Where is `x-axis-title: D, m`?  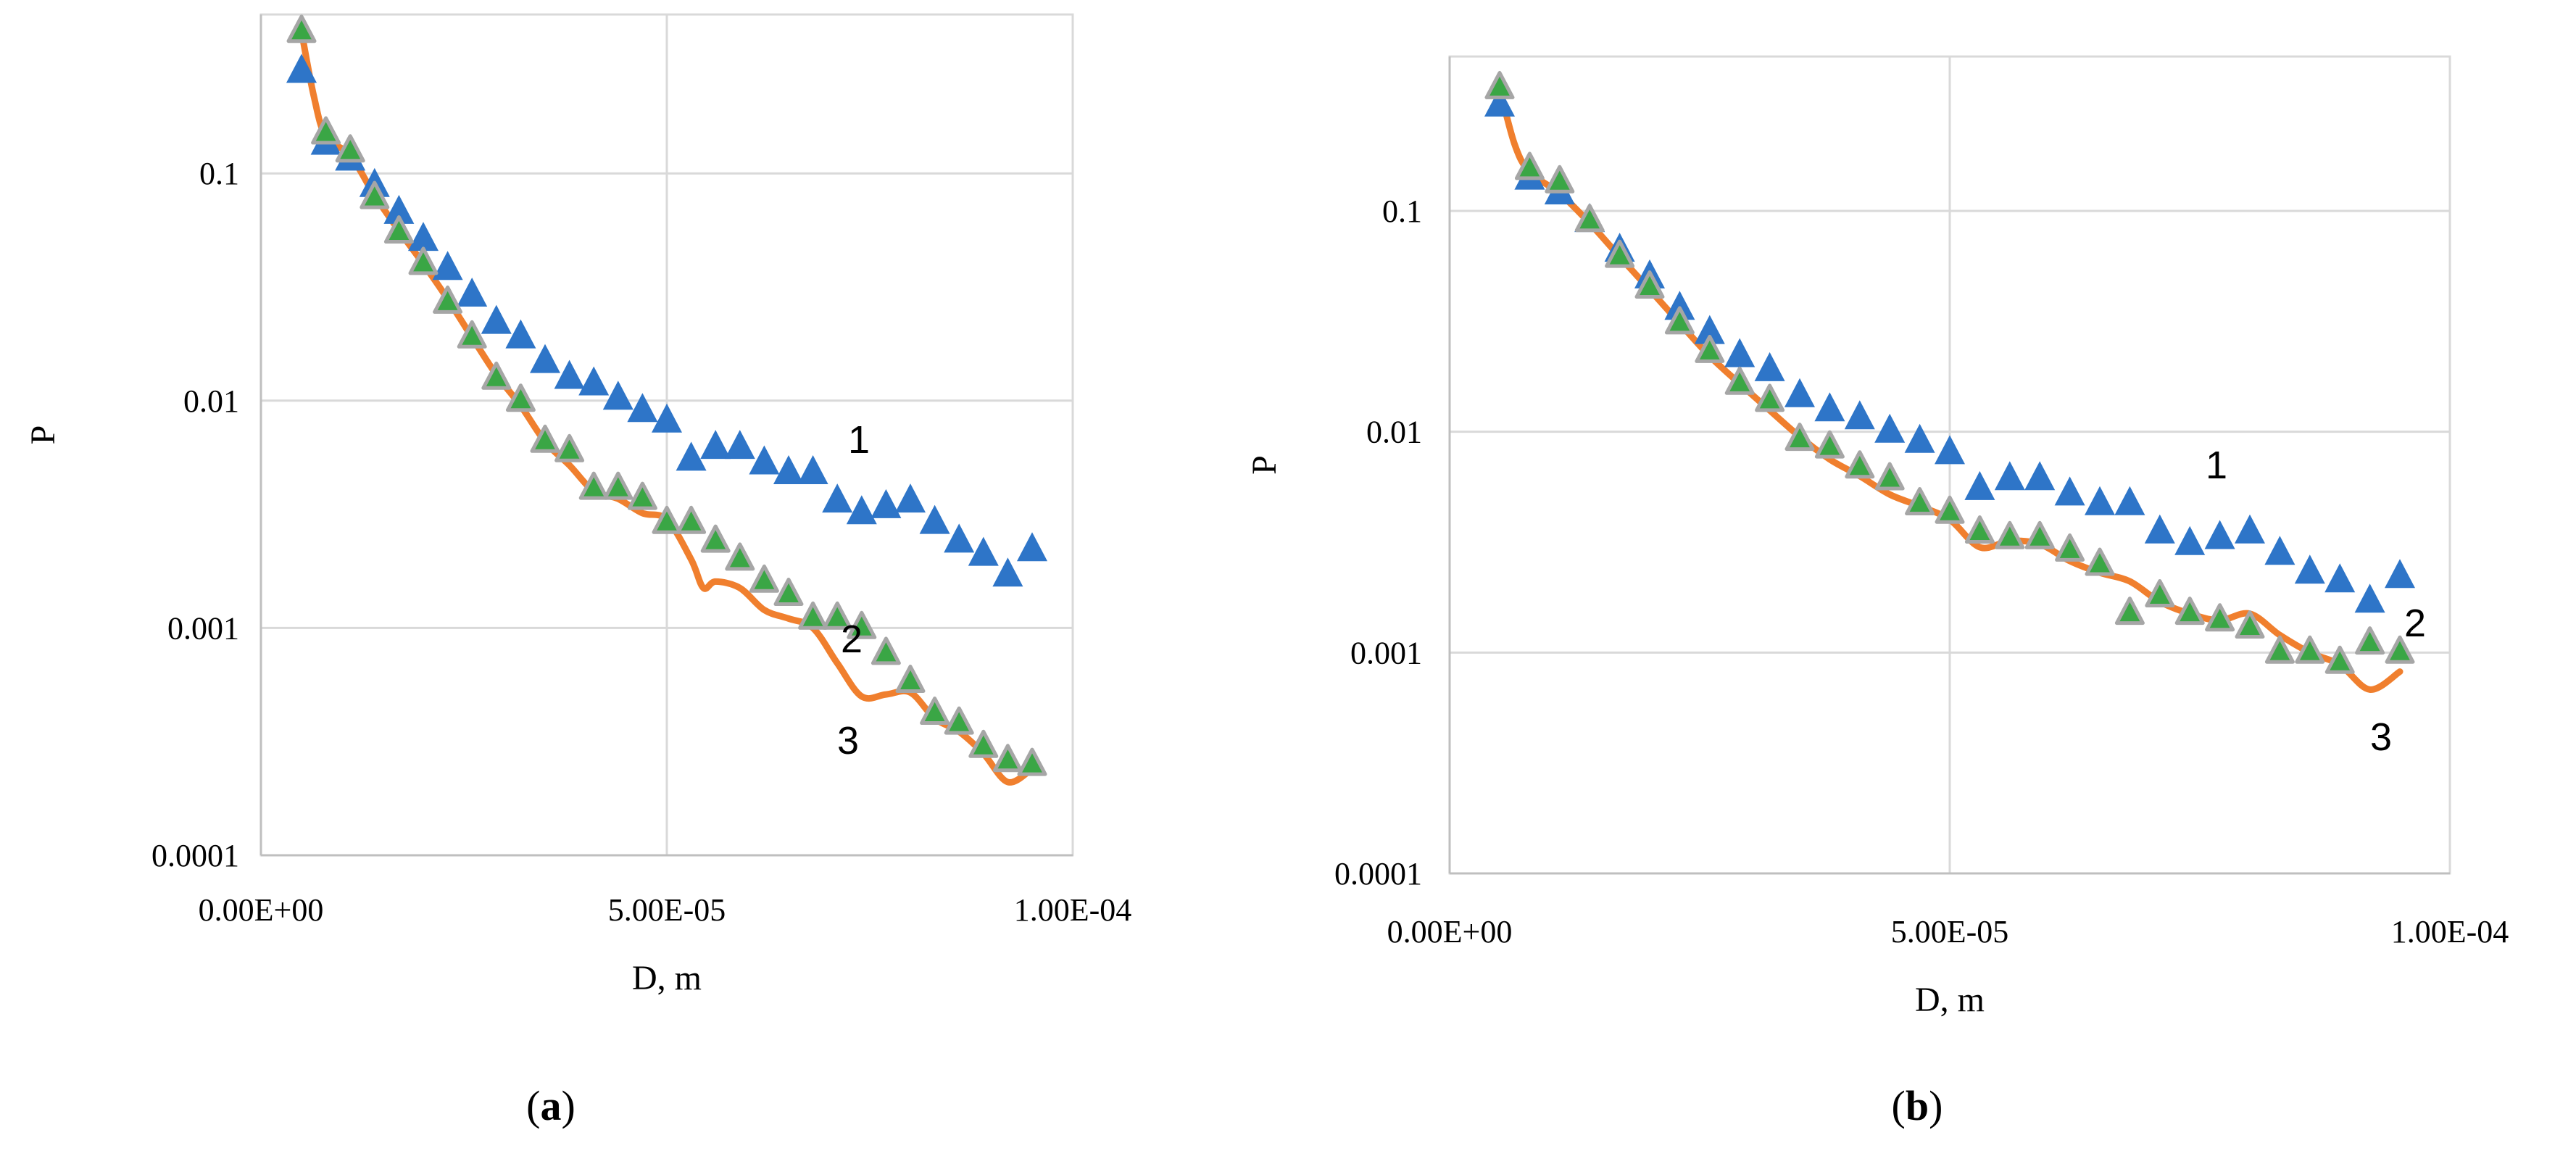 x-axis-title: D, m is located at coordinates (1950, 1000).